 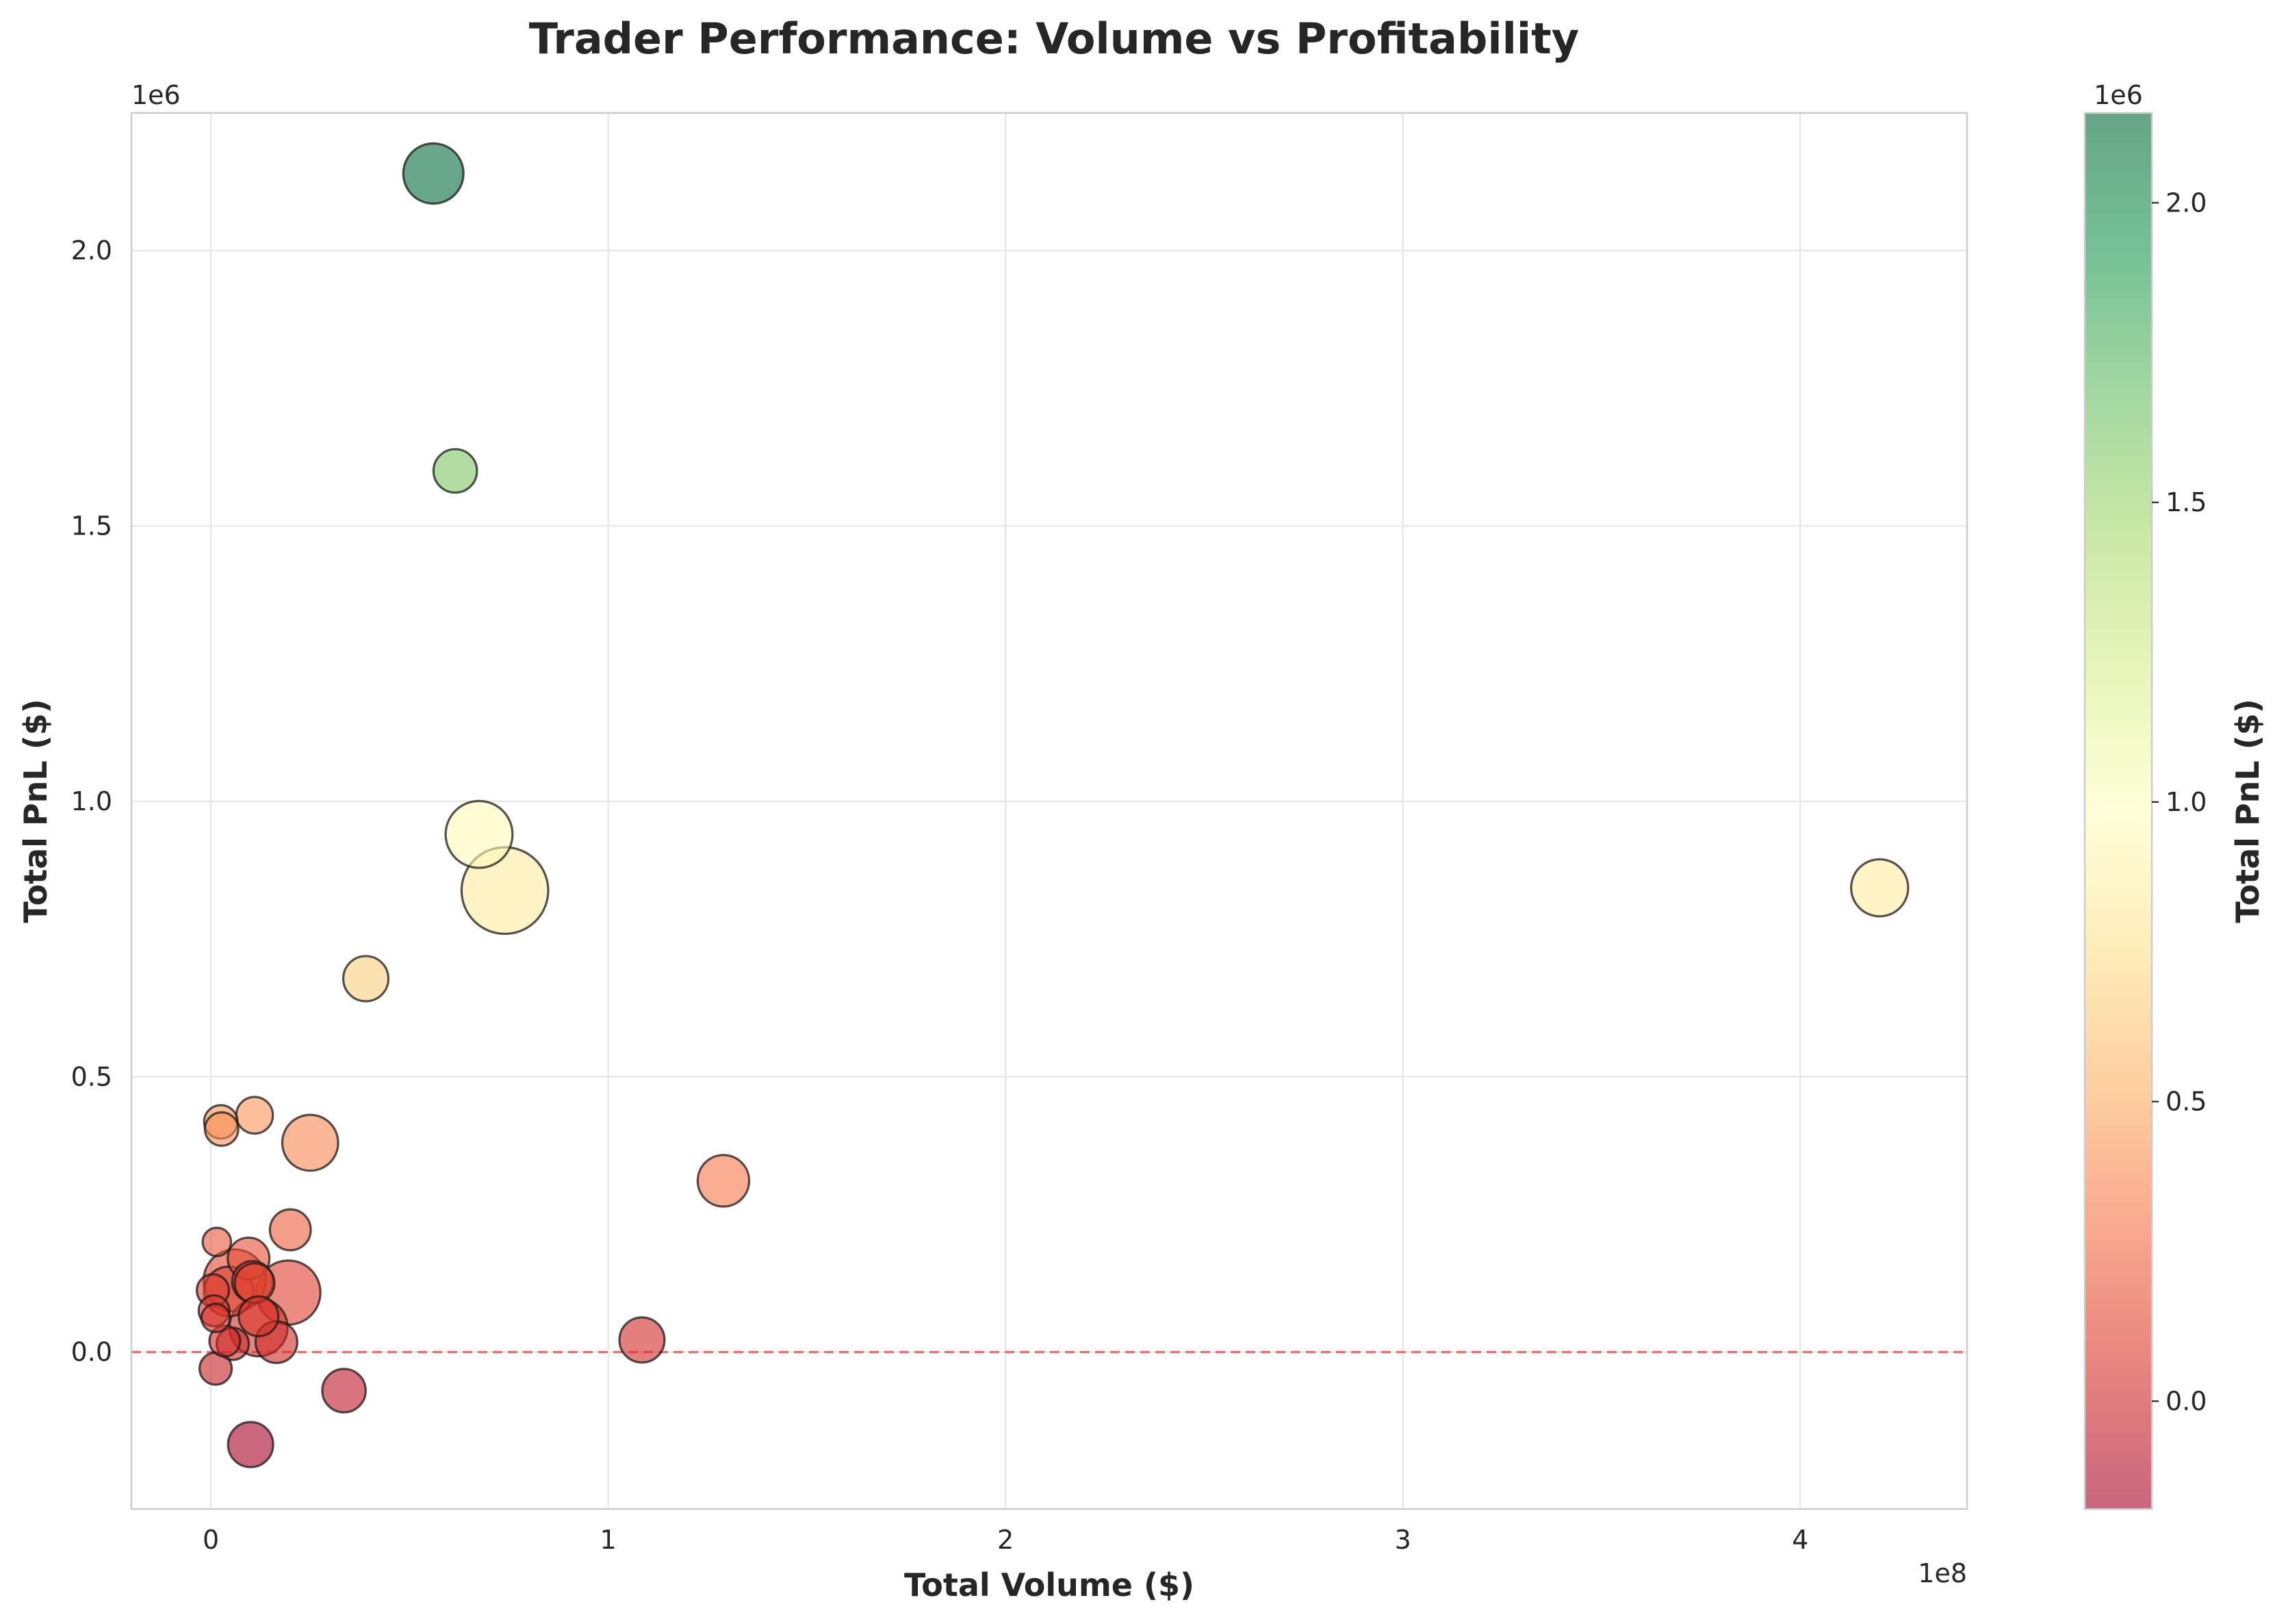 I want to click on x-tick-label: 4, so click(x=1800, y=1540).